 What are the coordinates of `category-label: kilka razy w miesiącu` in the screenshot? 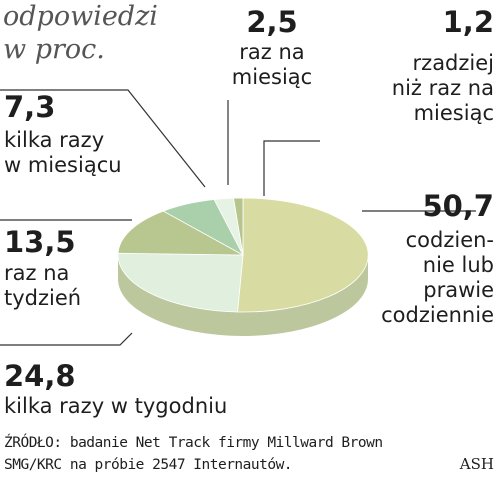 It's located at (63, 152).